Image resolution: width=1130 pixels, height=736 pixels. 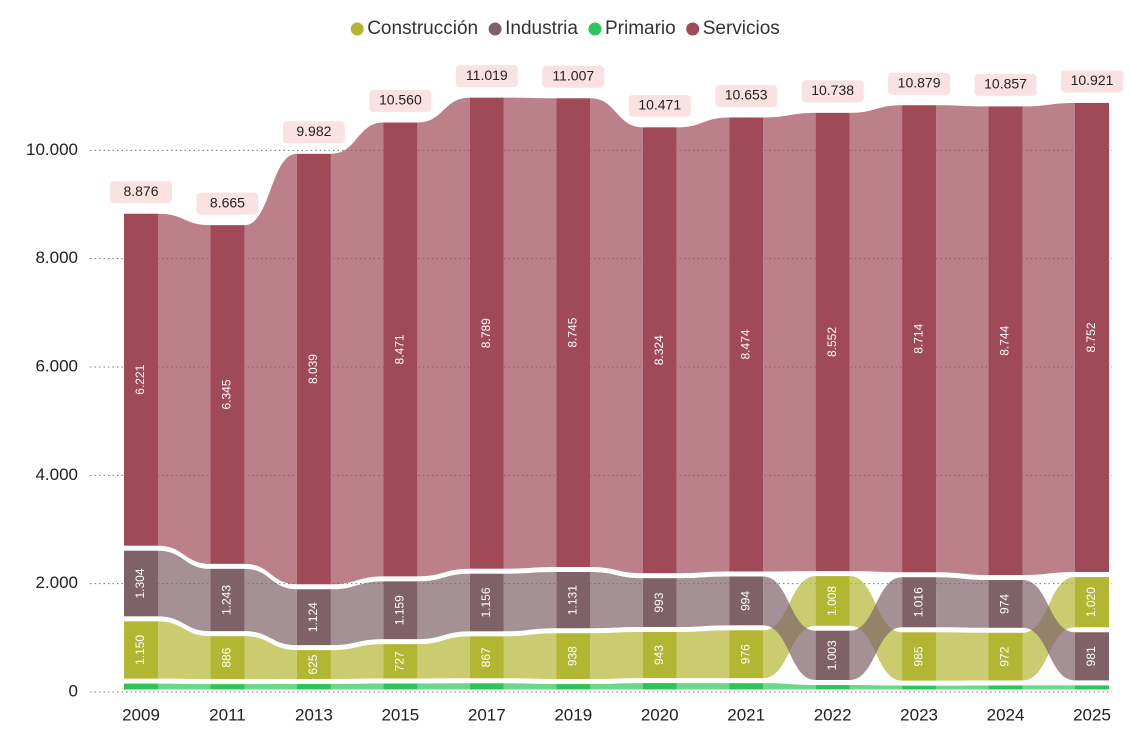 I want to click on data-label: 886, so click(x=227, y=657).